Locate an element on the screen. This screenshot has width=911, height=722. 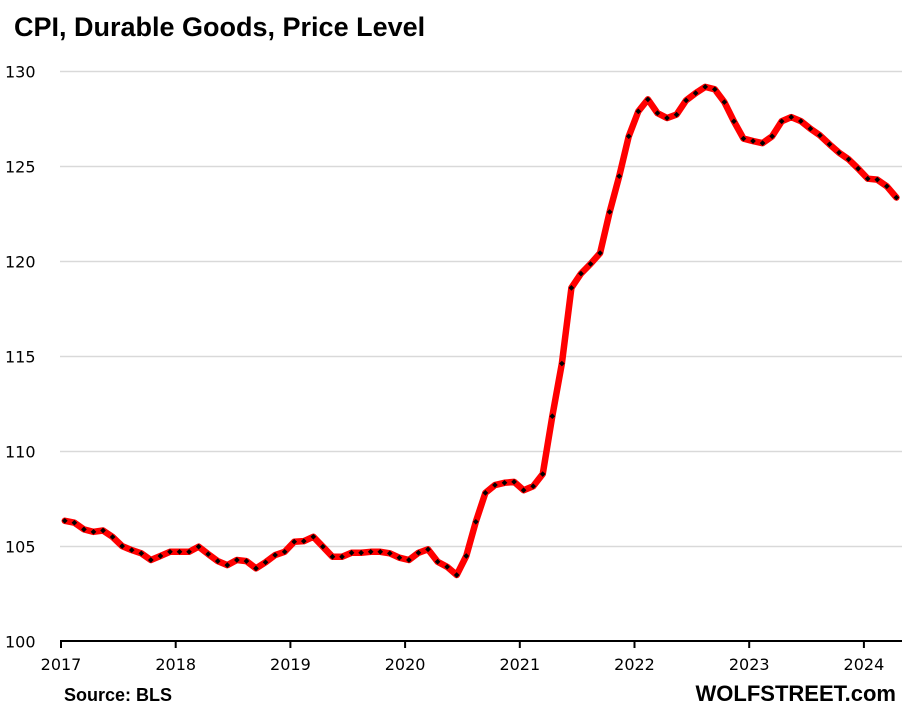
y-tick-label: 120 is located at coordinates (20, 262).